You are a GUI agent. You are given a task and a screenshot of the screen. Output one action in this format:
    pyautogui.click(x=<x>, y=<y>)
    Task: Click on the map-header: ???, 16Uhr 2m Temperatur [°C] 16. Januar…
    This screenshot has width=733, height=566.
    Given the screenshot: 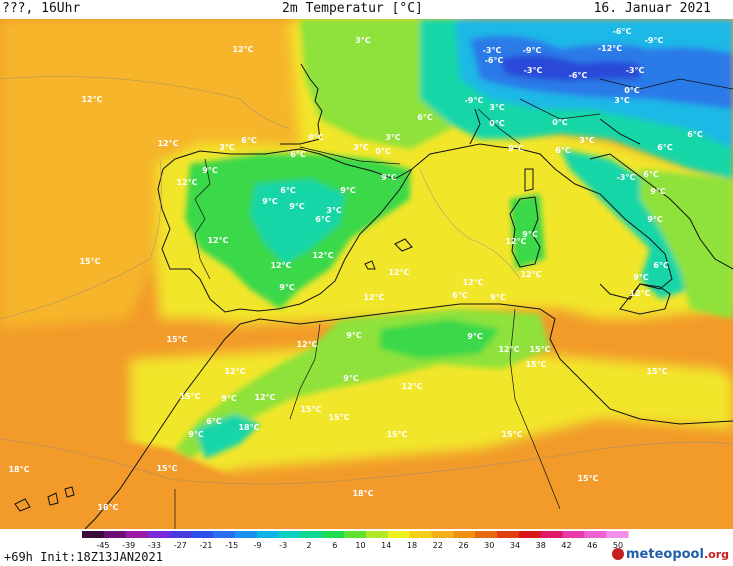 What is the action you would take?
    pyautogui.click(x=366, y=9)
    